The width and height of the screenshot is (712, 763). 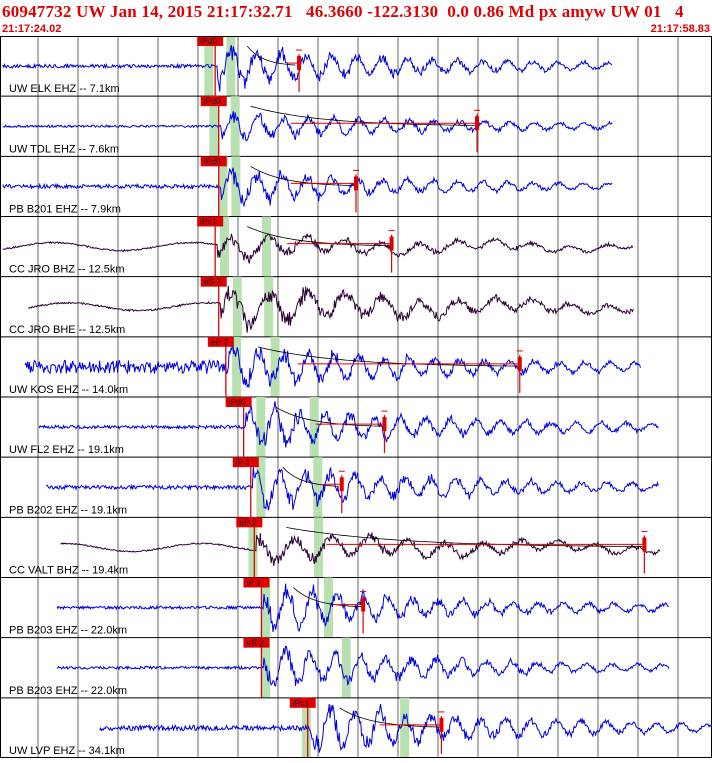 I want to click on trace-row: iPd0 UW ELK EHZ -- 7.1km, so click(x=356, y=66).